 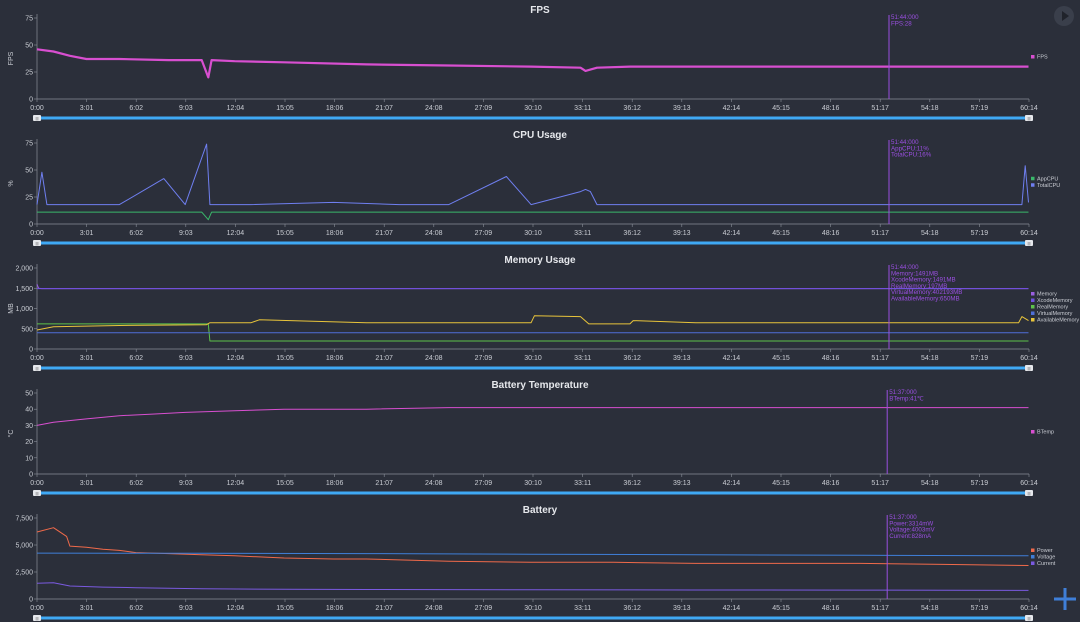 What do you see at coordinates (236, 108) in the screenshot?
I see `x-tick-label: 12:04` at bounding box center [236, 108].